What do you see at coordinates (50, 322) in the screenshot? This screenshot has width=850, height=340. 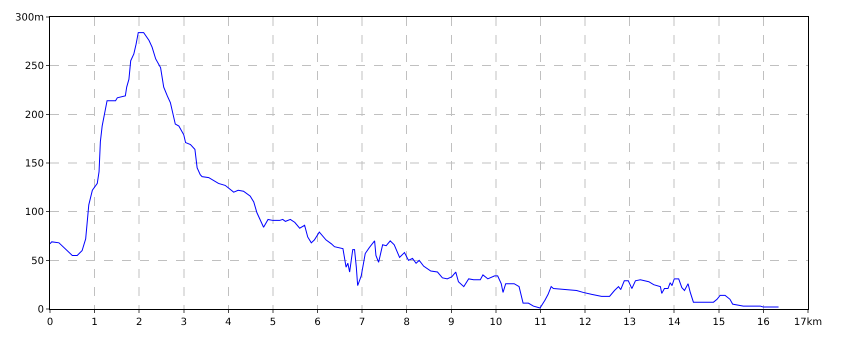 I see `x-tick-label: 0` at bounding box center [50, 322].